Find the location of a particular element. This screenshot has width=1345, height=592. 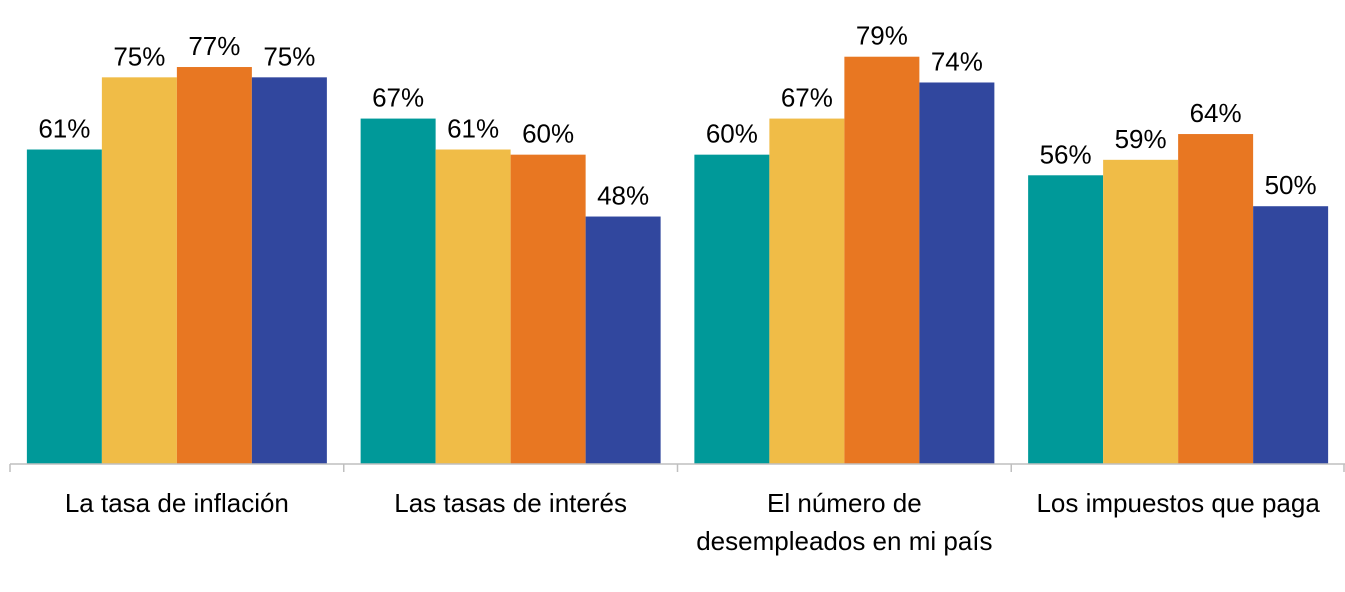

value-label: 48% is located at coordinates (623, 196).